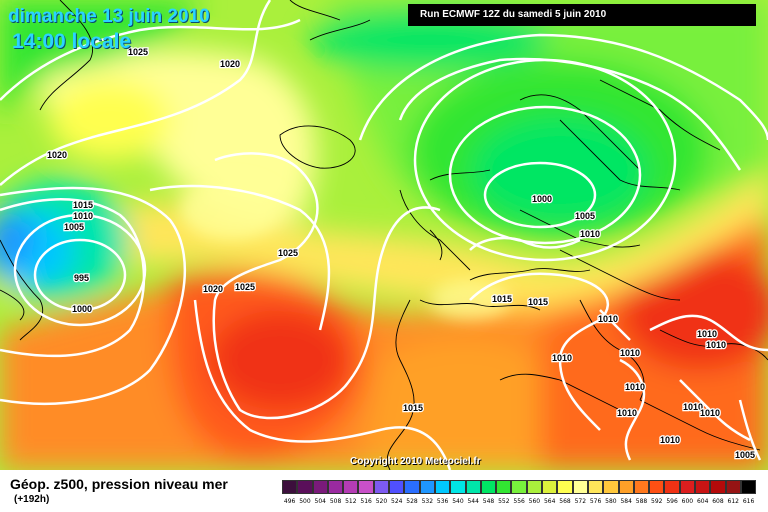 Image resolution: width=768 pixels, height=512 pixels. Describe the element at coordinates (119, 484) in the screenshot. I see `legend-title: Géop. z500, pression niveau mer` at that location.